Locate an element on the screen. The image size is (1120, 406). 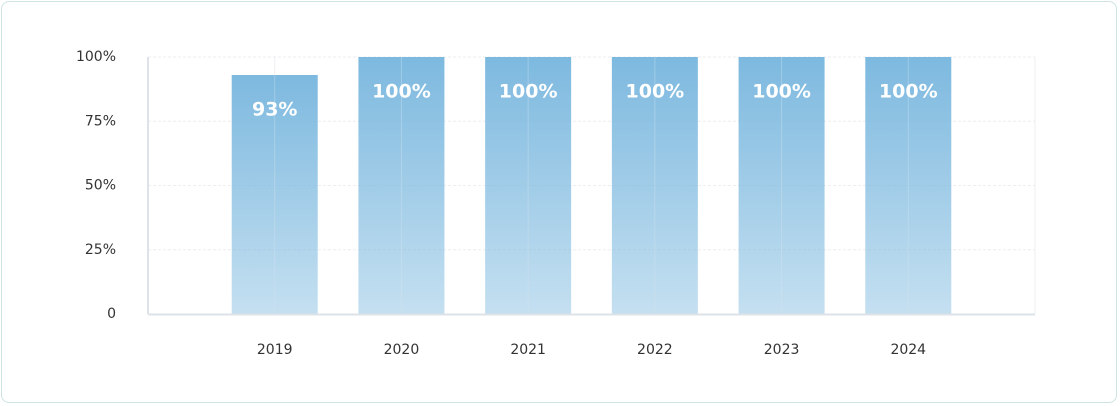
x-tick-label: 2019 is located at coordinates (275, 350).